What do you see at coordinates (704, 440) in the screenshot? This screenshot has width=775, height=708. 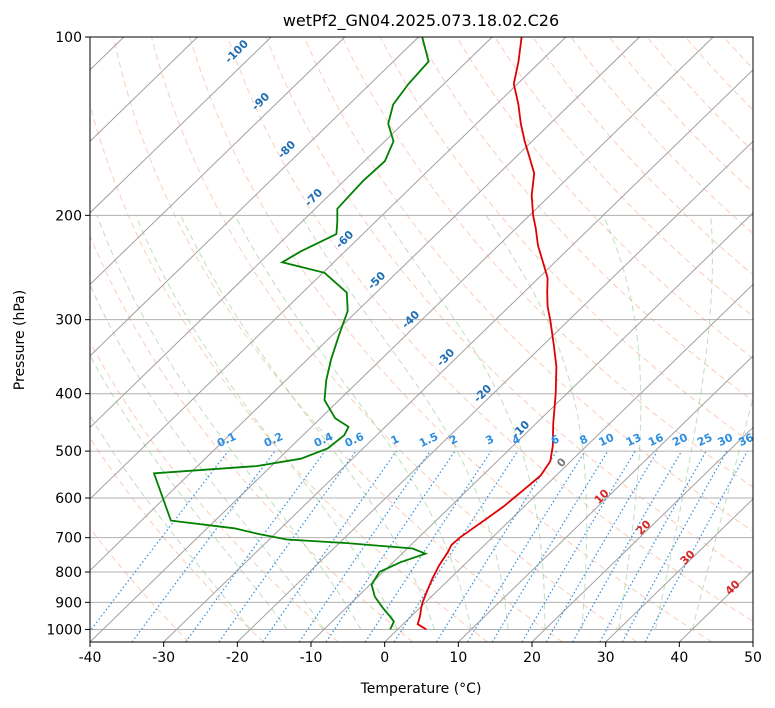 I see `mixing-ratio-label: 25` at bounding box center [704, 440].